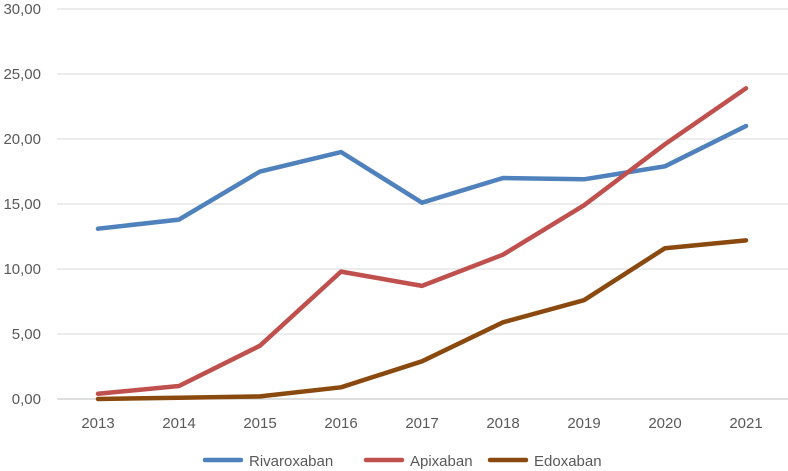 This screenshot has width=788, height=471. Describe the element at coordinates (26, 334) in the screenshot. I see `y-tick-label: 5,00` at that location.